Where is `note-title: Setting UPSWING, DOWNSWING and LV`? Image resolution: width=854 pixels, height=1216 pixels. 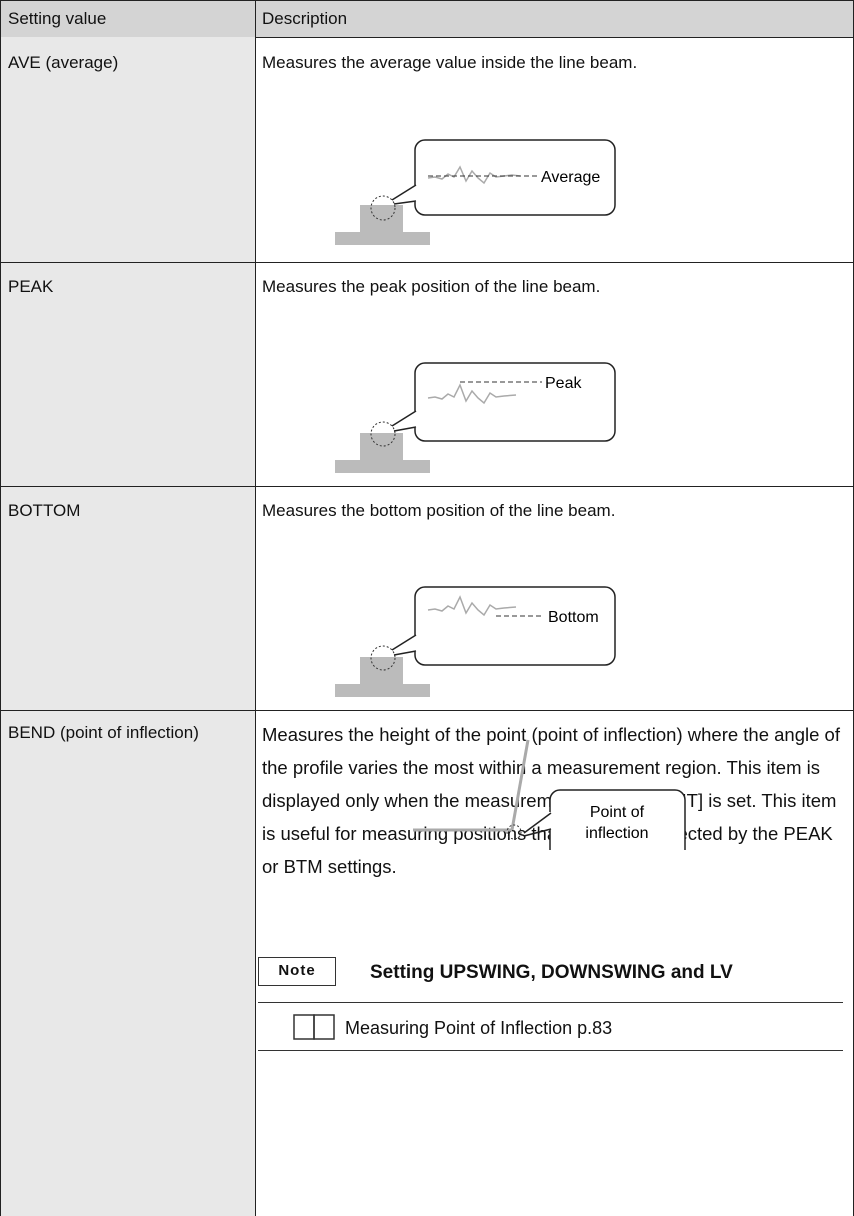 note-title: Setting UPSWING, DOWNSWING and LV is located at coordinates (551, 972).